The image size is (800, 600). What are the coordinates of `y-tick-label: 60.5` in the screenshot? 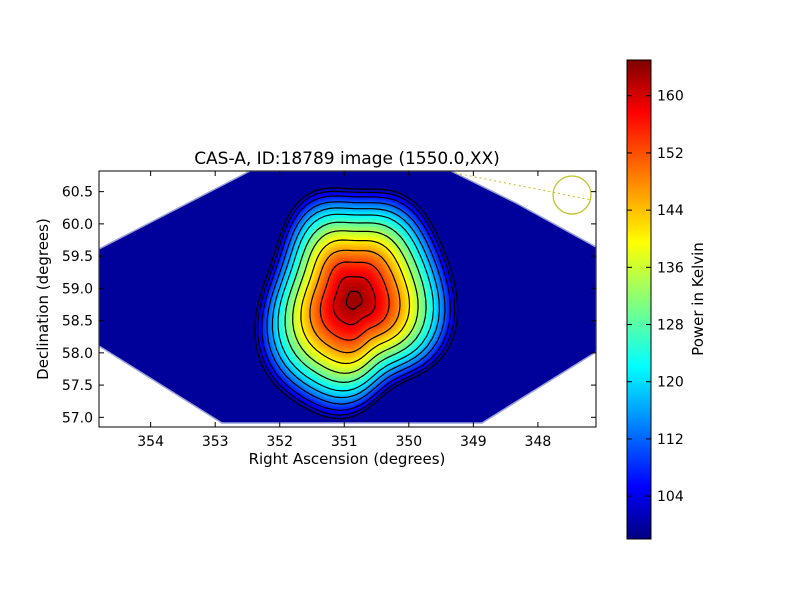 It's located at (77, 193).